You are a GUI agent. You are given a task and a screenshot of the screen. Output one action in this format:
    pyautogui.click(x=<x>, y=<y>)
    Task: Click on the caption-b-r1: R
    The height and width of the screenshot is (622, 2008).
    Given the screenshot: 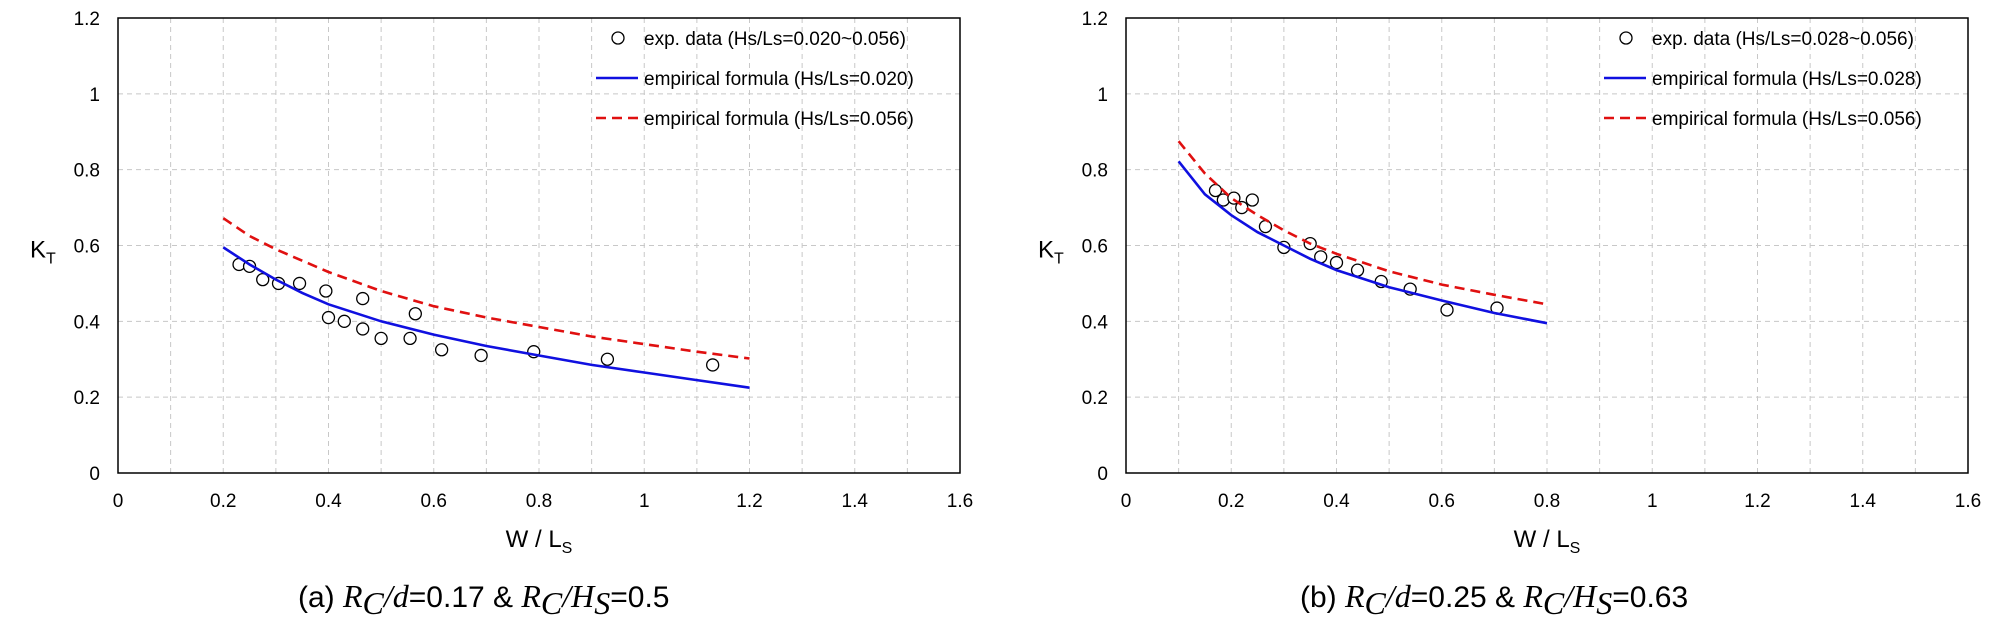 What is the action you would take?
    pyautogui.click(x=1355, y=596)
    